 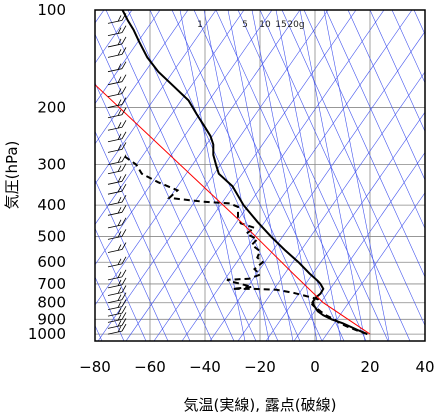 What do you see at coordinates (51, 284) in the screenshot?
I see `y-tick-label: 700` at bounding box center [51, 284].